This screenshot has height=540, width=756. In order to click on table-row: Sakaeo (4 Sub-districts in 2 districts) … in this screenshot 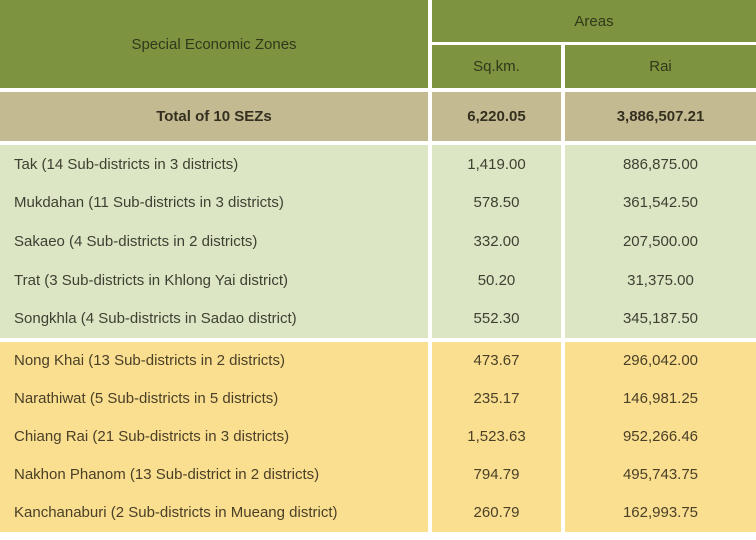, I will do `click(378, 241)`.